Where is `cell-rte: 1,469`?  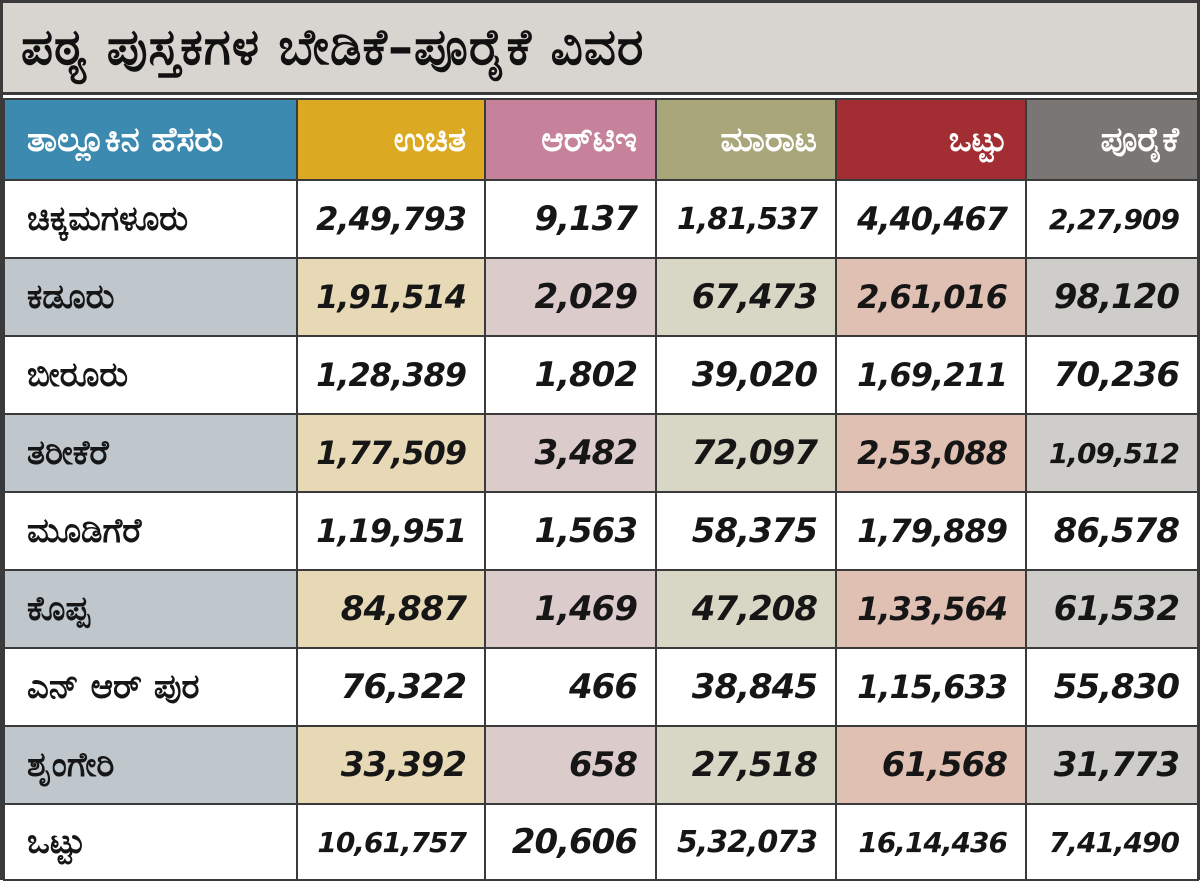
cell-rte: 1,469 is located at coordinates (570, 609).